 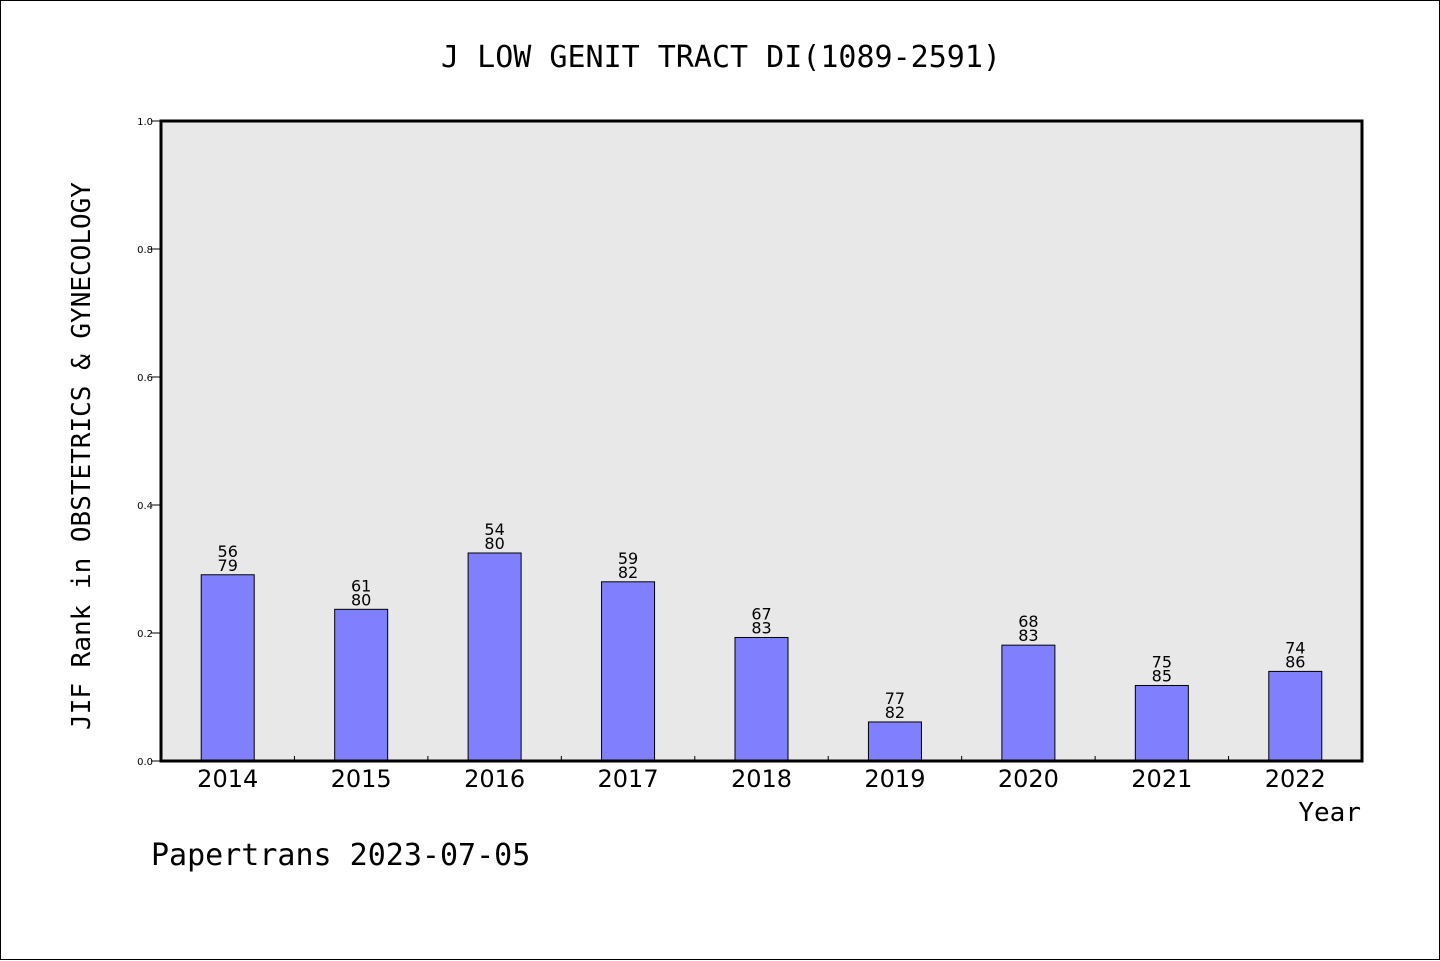 I want to click on bar-label-rank: 56, so click(x=228, y=551).